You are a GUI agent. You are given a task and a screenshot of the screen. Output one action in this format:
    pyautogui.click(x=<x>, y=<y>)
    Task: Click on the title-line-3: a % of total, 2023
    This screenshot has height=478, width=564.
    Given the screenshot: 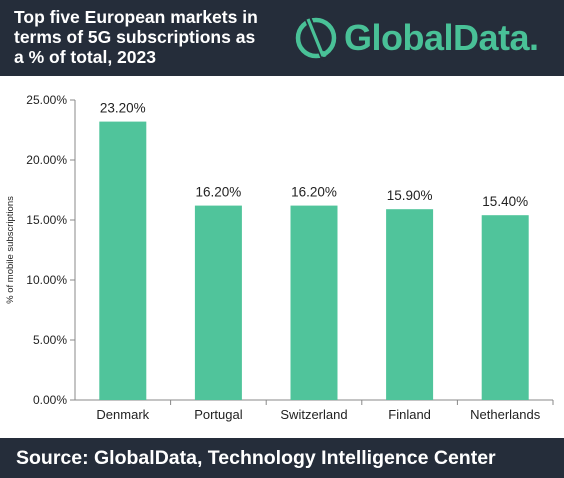 What is the action you would take?
    pyautogui.click(x=85, y=57)
    